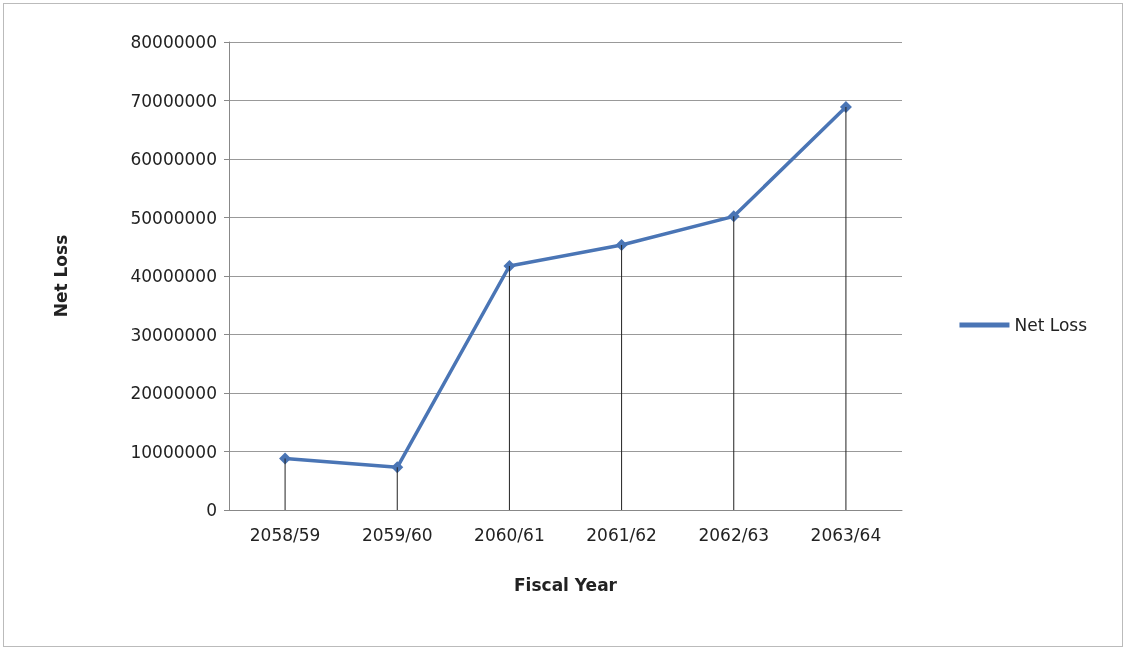 The height and width of the screenshot is (650, 1126). What do you see at coordinates (173, 100) in the screenshot?
I see `y-tick-label: 70000000` at bounding box center [173, 100].